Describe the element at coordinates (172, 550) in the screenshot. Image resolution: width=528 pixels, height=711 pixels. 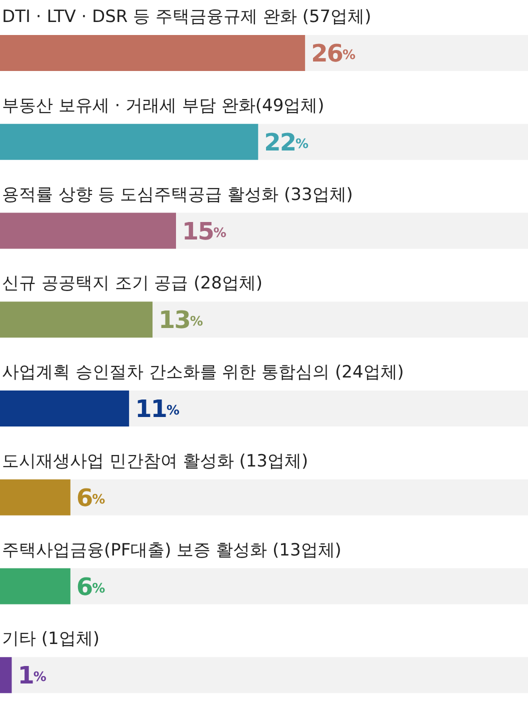
I see `y-tick-label: 주택사업금융(PF대출) 보증 활성화 (13업체)` at that location.